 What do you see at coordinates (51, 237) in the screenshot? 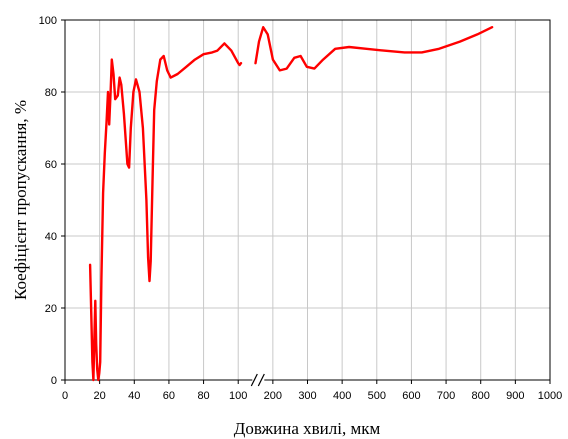
I see `y-tick-label: 40` at bounding box center [51, 237].